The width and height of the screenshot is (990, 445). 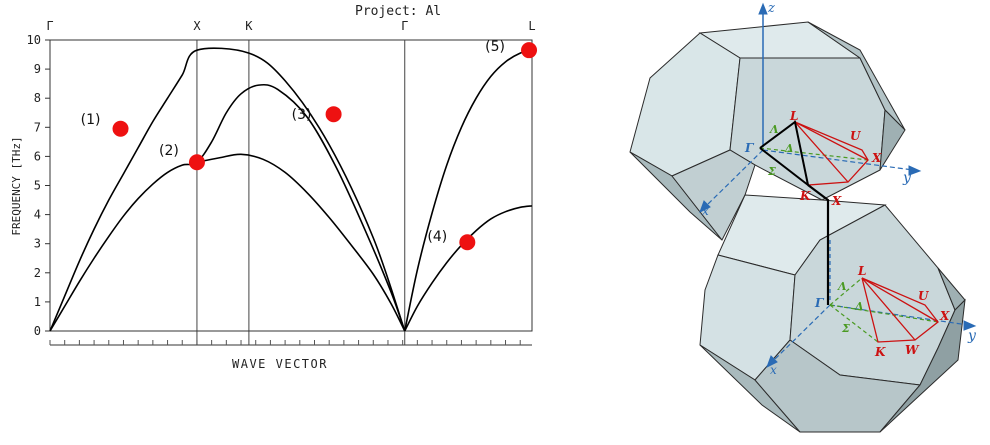 I want to click on lower-x-axis-label: x, so click(x=773, y=370).